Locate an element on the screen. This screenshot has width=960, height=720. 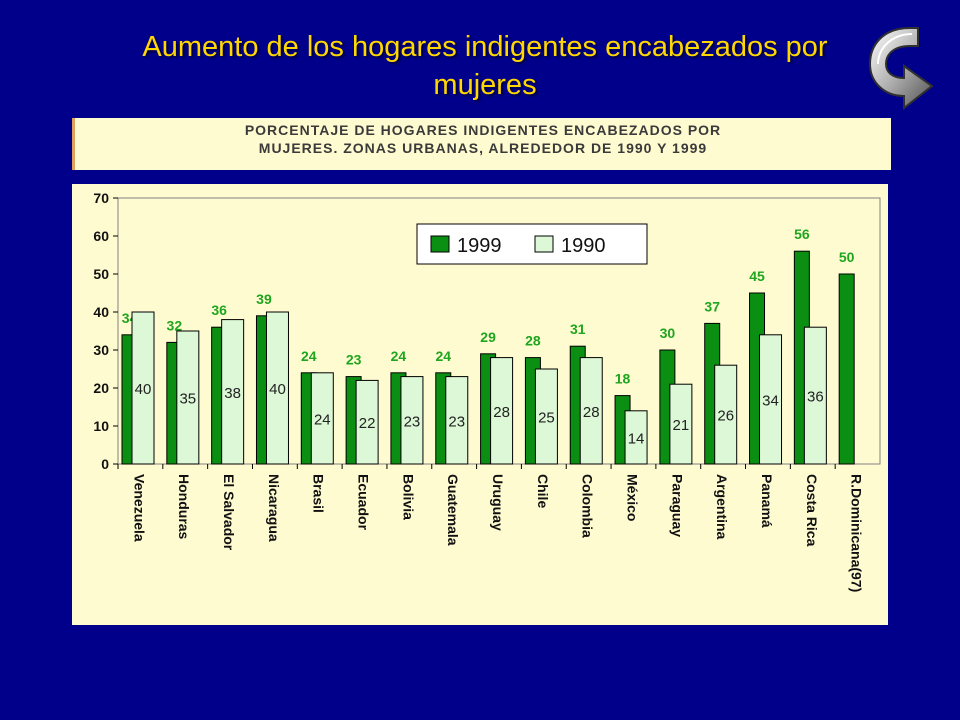
y-tick-label: 60 is located at coordinates (101, 236).